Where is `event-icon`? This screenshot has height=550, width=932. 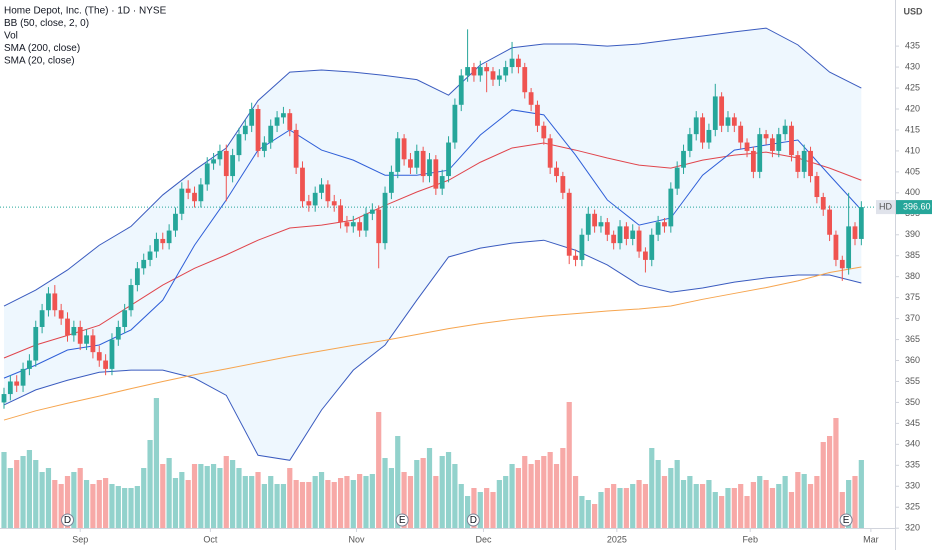
event-icon is located at coordinates (846, 520).